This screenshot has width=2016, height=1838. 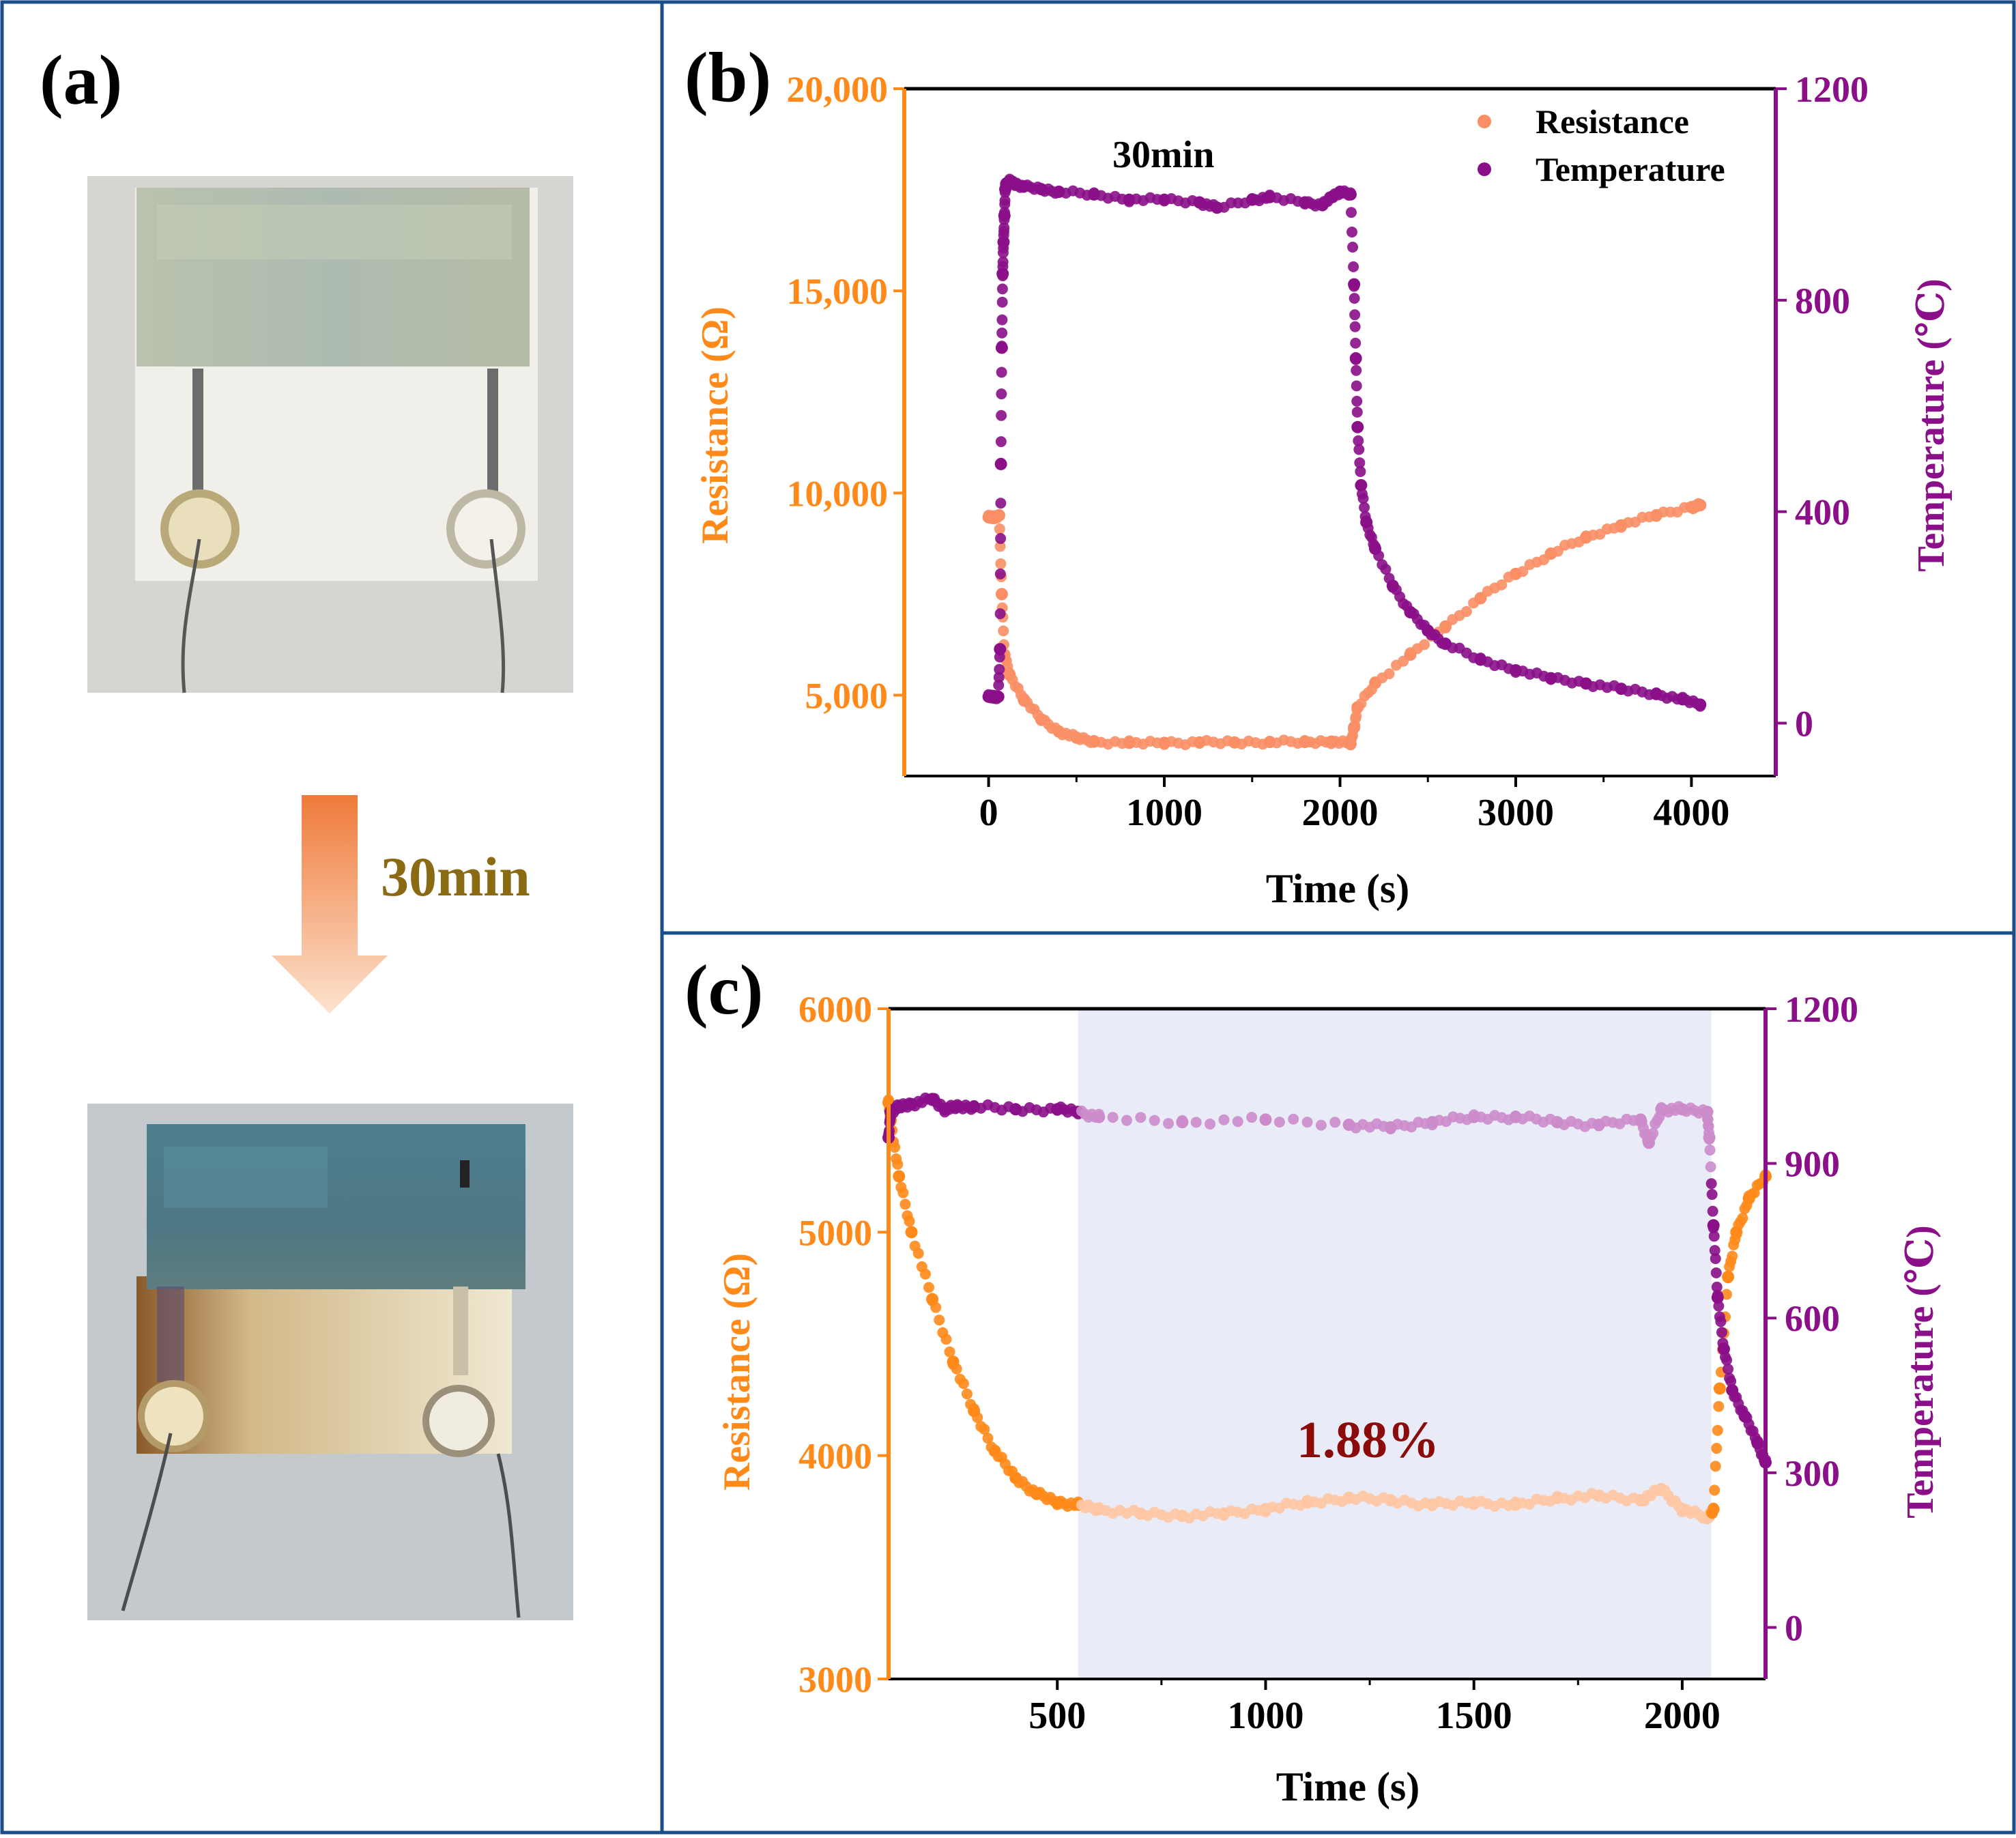 I want to click on xtick-label-3: 2000, so click(x=1682, y=1716).